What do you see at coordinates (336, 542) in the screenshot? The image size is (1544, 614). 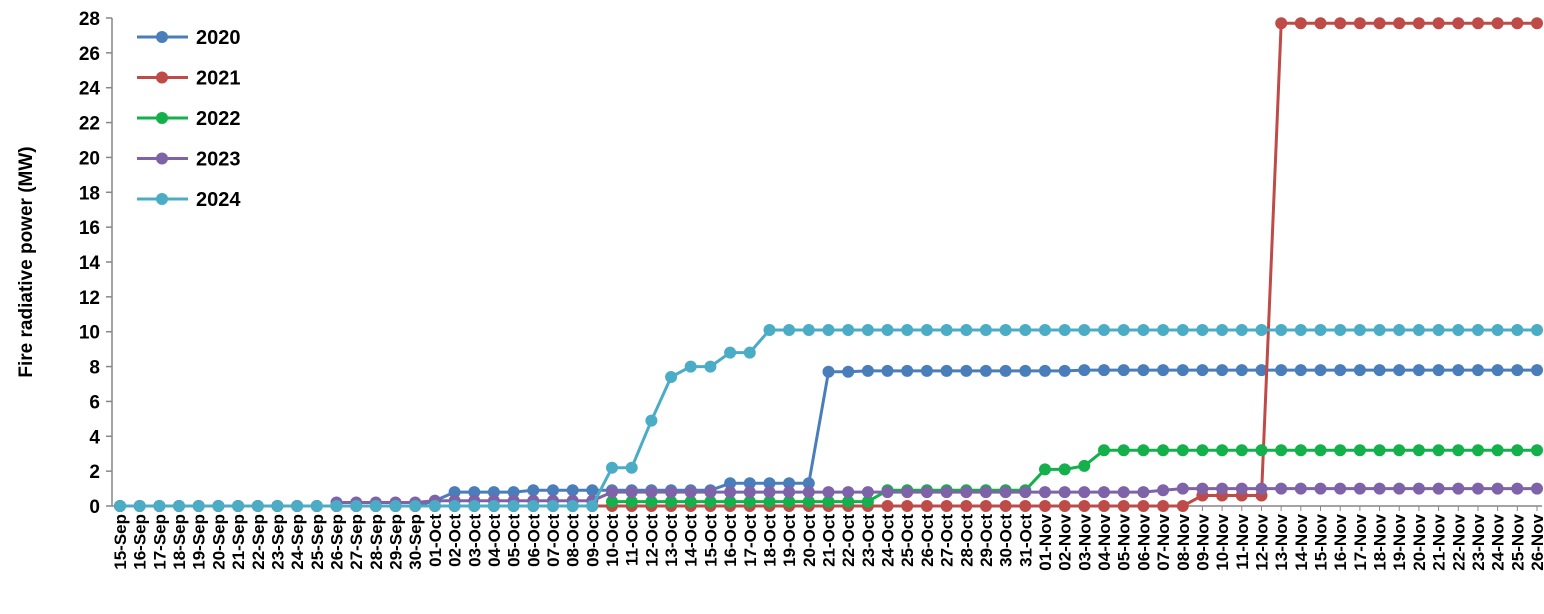 I see `x-tick-label: 26-Sep` at bounding box center [336, 542].